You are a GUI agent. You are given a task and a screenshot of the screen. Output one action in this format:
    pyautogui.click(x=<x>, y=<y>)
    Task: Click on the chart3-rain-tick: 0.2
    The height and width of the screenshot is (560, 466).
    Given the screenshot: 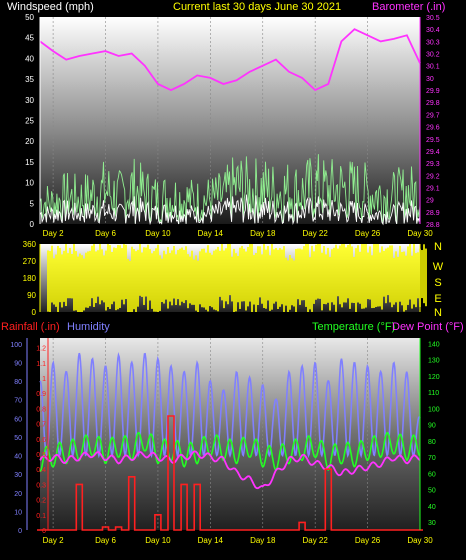 What is the action you would take?
    pyautogui.click(x=41, y=501)
    